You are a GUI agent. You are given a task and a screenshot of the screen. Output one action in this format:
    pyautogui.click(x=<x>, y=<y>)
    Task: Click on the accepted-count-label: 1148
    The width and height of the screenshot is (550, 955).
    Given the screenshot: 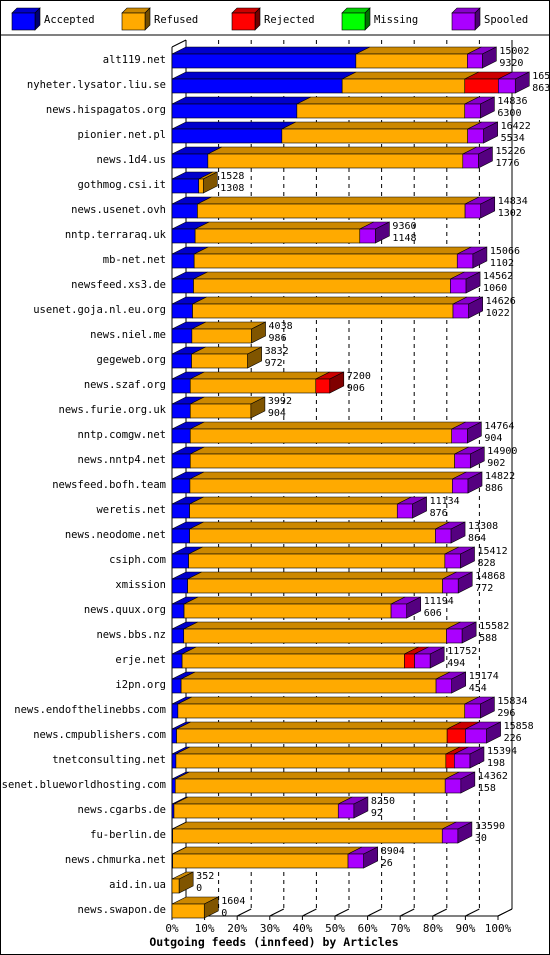 What is the action you would take?
    pyautogui.click(x=404, y=238)
    